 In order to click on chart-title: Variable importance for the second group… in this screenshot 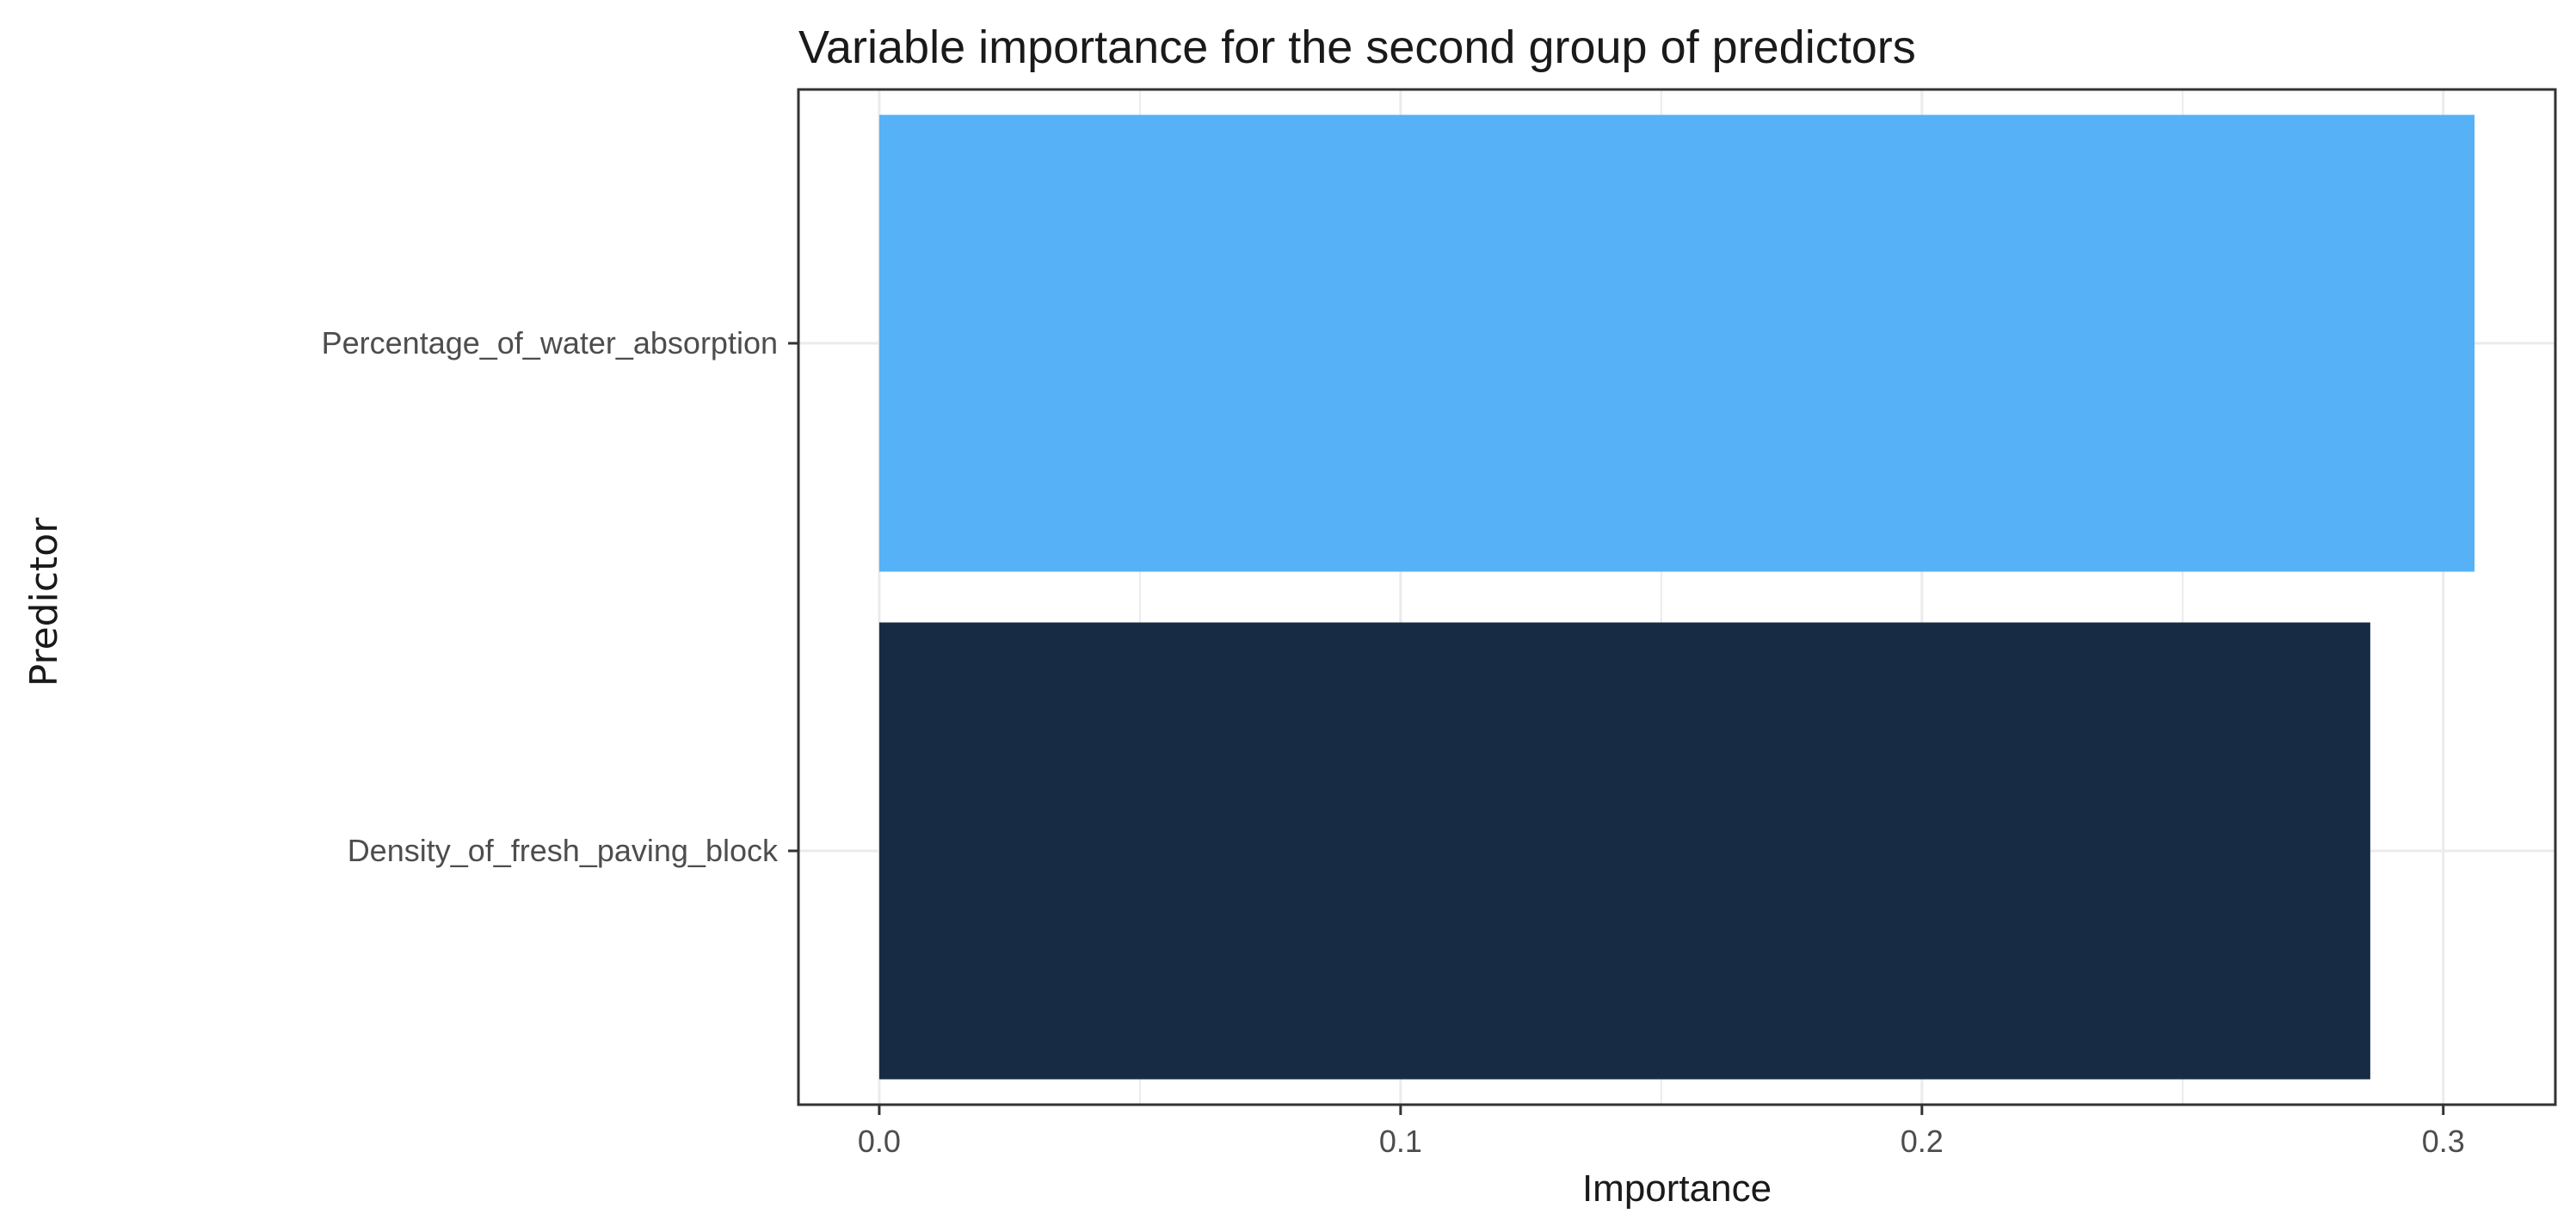, I will do `click(1357, 47)`.